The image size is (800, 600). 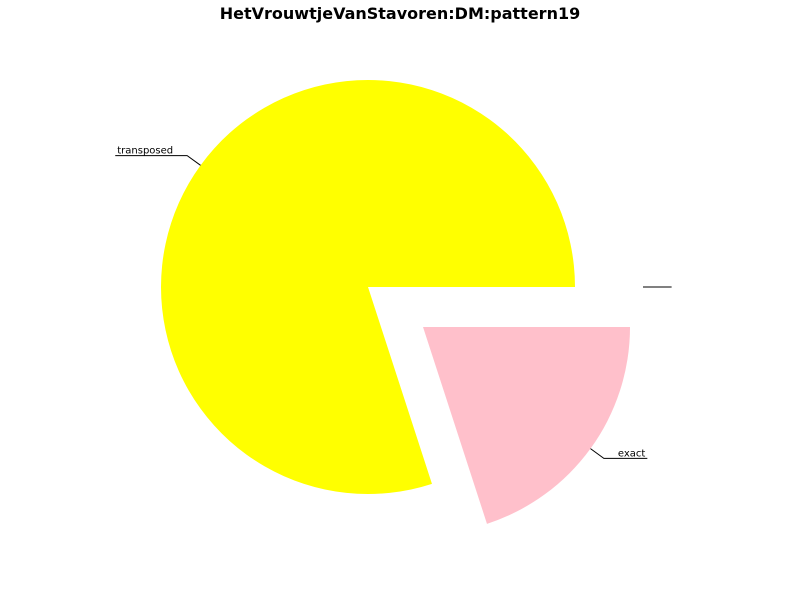 I want to click on pie-slice-exact, so click(x=527, y=425).